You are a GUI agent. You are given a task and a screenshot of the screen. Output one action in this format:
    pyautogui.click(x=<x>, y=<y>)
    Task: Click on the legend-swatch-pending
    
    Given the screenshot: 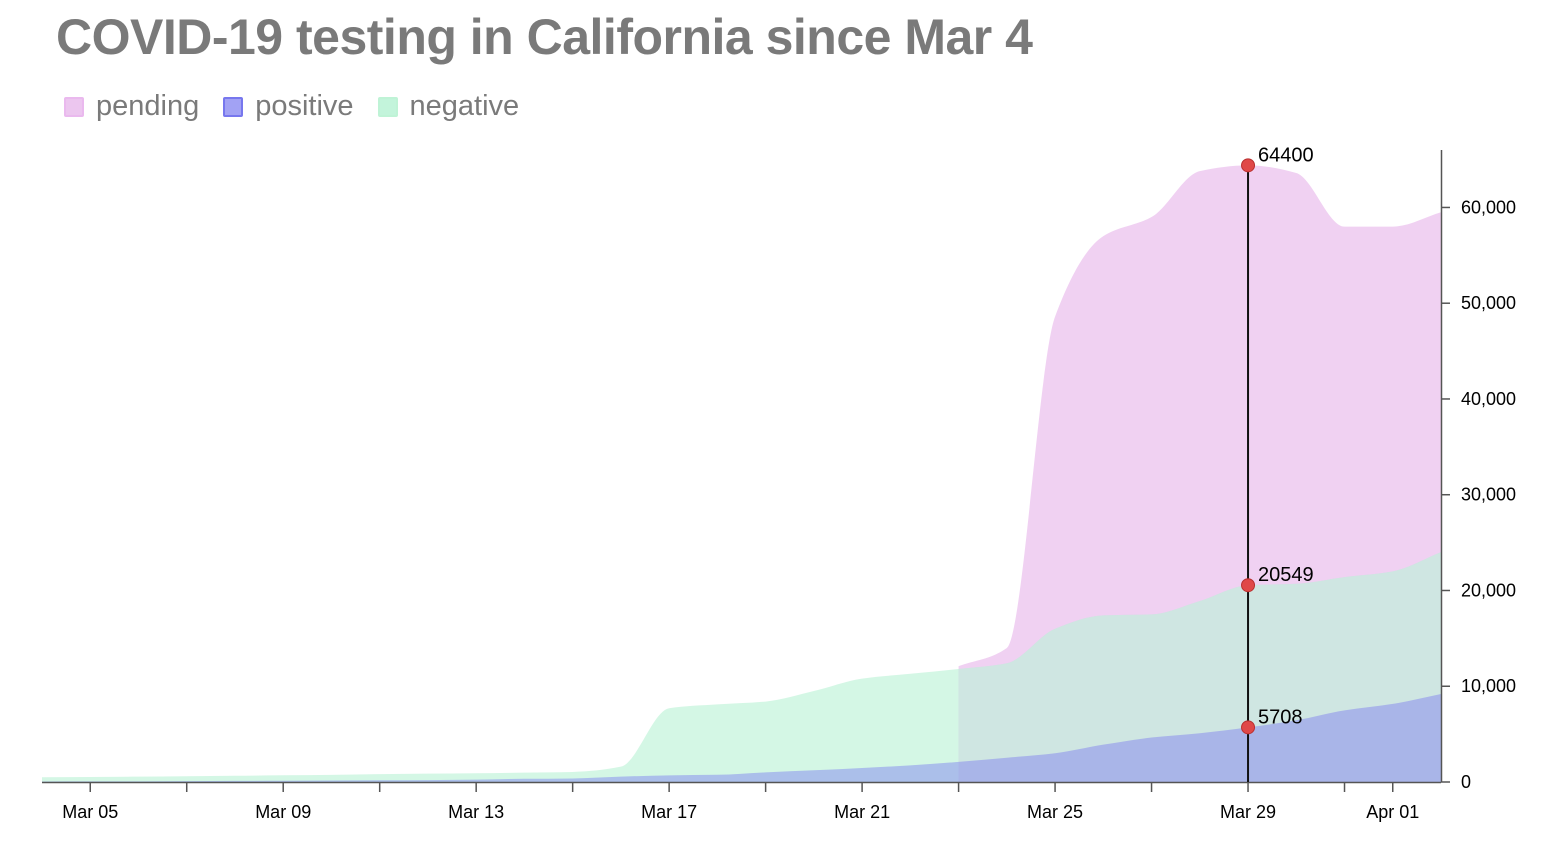 What is the action you would take?
    pyautogui.click(x=74, y=106)
    